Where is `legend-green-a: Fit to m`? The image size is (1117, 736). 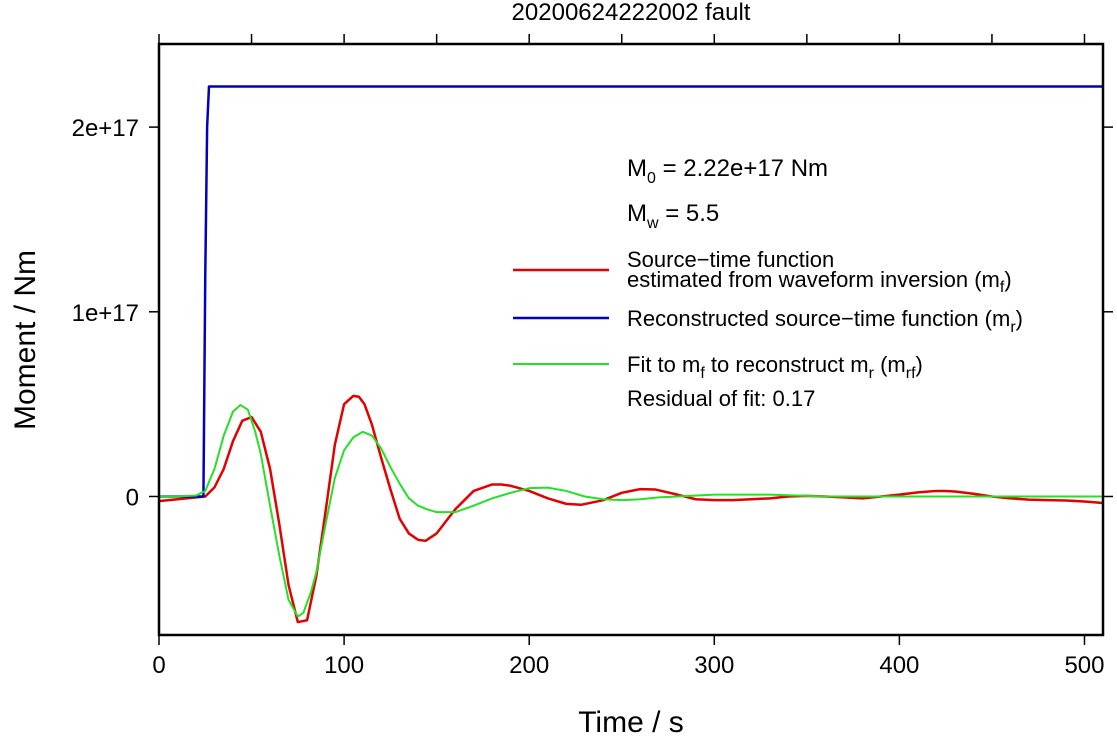
legend-green-a: Fit to m is located at coordinates (663, 364).